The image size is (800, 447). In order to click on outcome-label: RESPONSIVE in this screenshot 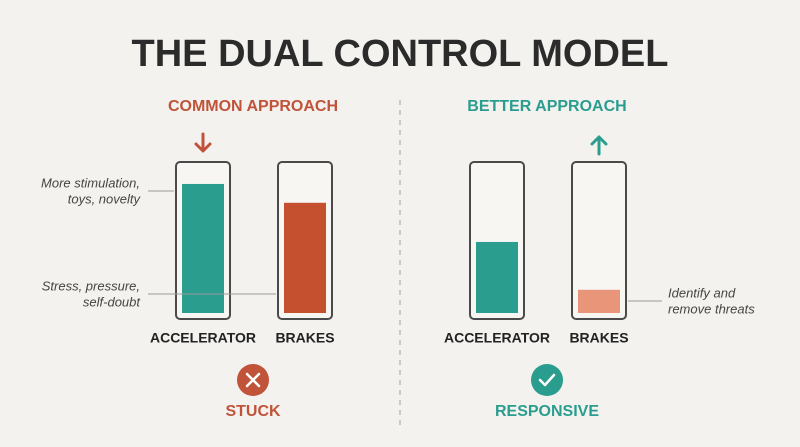, I will do `click(547, 411)`.